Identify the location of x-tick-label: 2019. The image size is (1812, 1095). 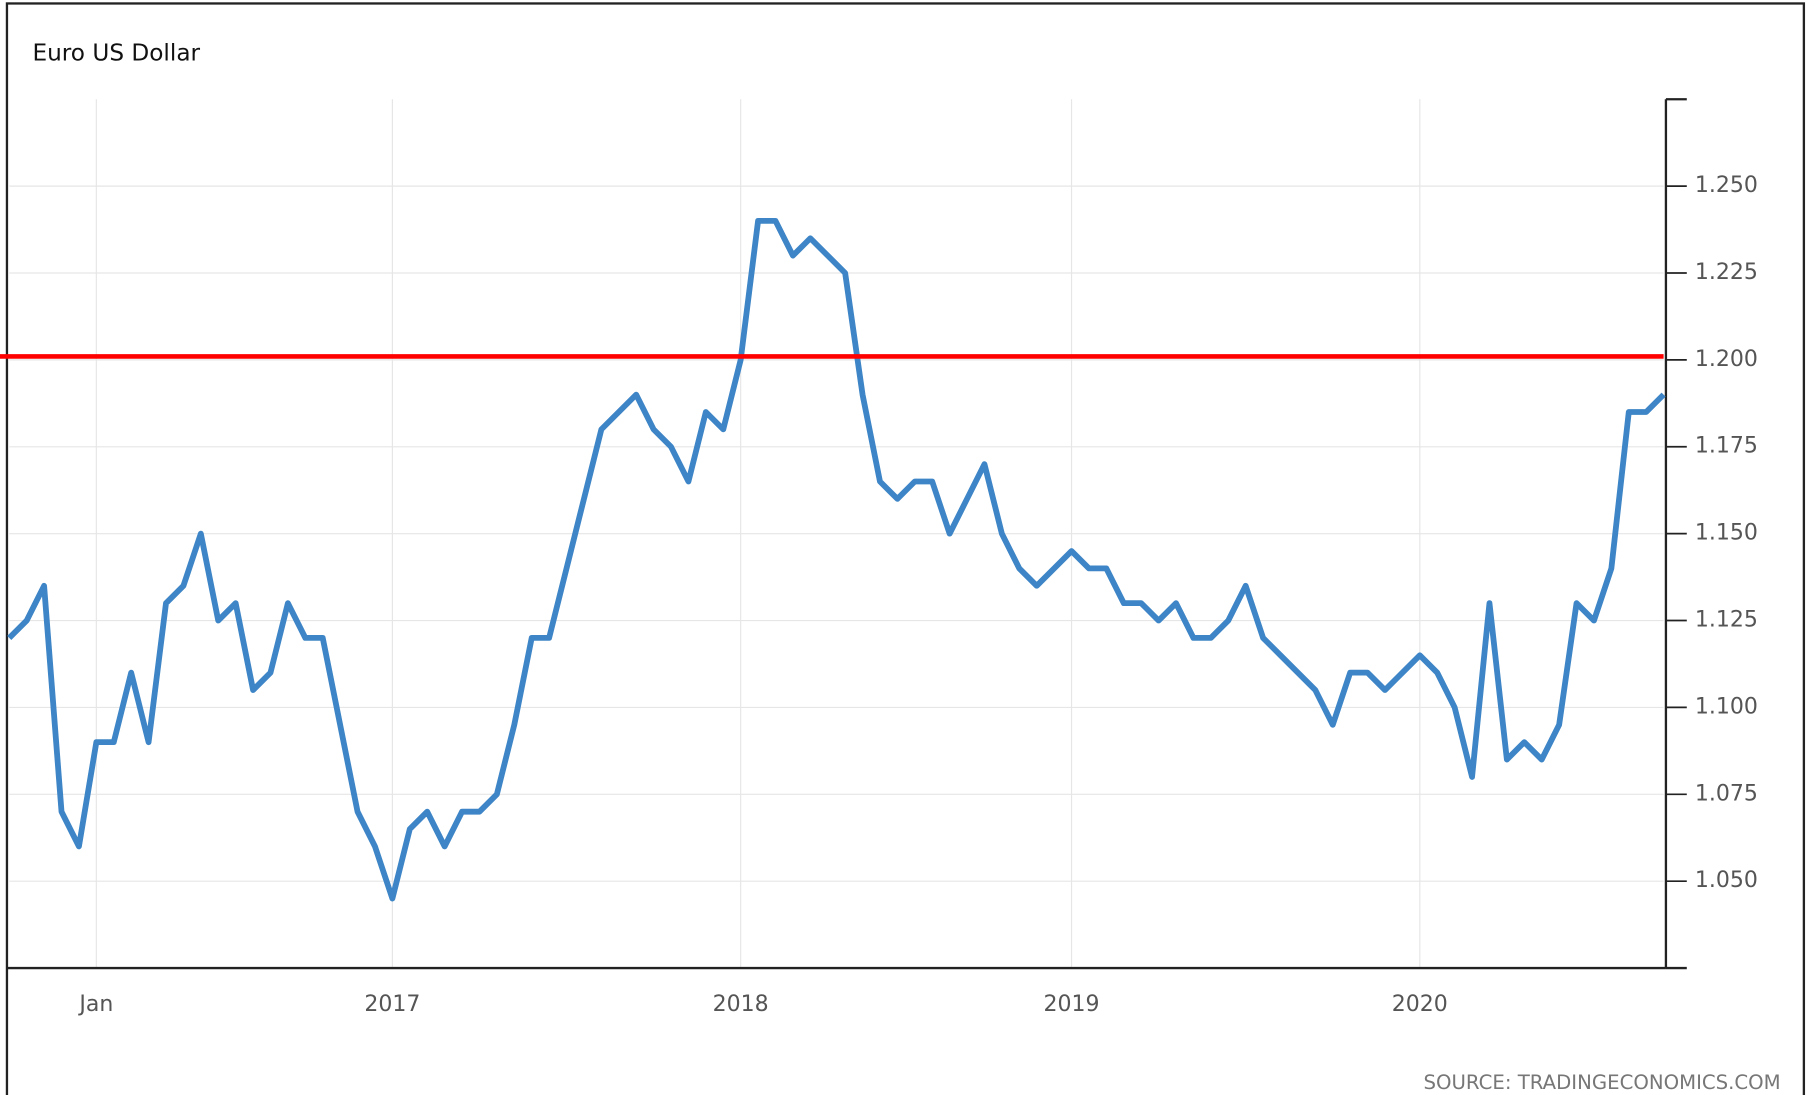
(1072, 1004).